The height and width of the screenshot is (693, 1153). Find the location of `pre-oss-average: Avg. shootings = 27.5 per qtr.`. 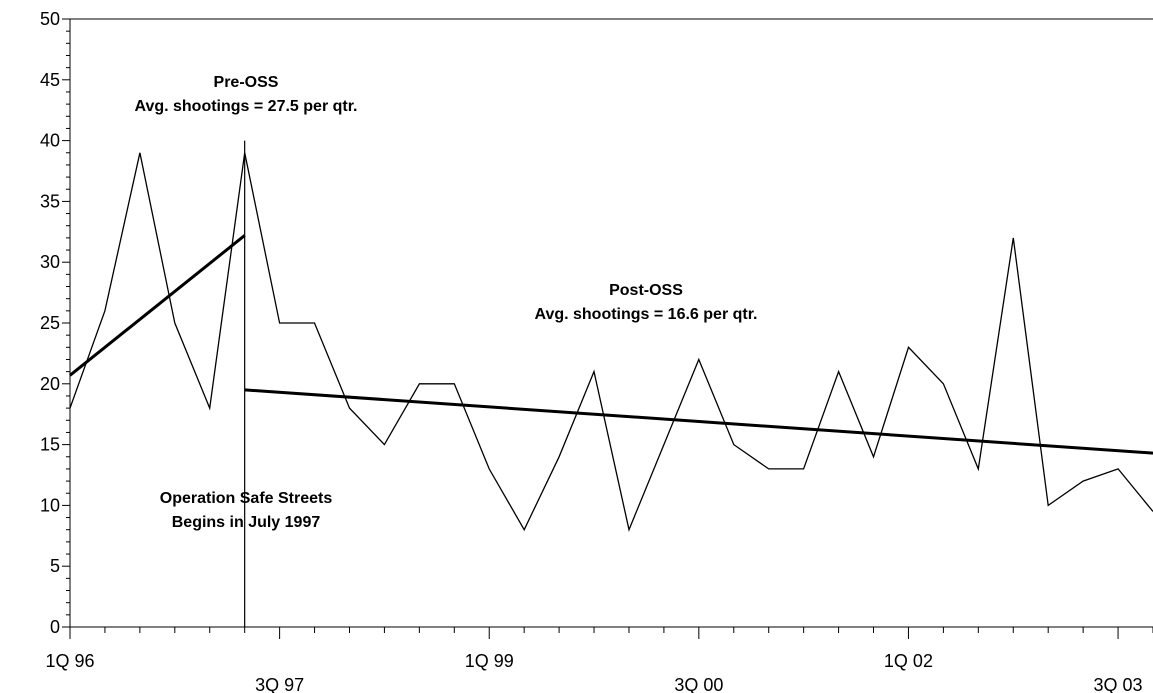

pre-oss-average: Avg. shootings = 27.5 per qtr. is located at coordinates (245, 106).